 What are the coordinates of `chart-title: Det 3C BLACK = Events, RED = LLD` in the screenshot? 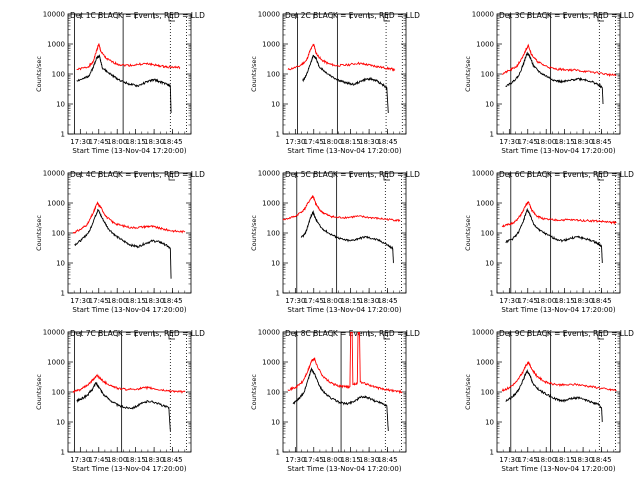 It's located at (566, 15).